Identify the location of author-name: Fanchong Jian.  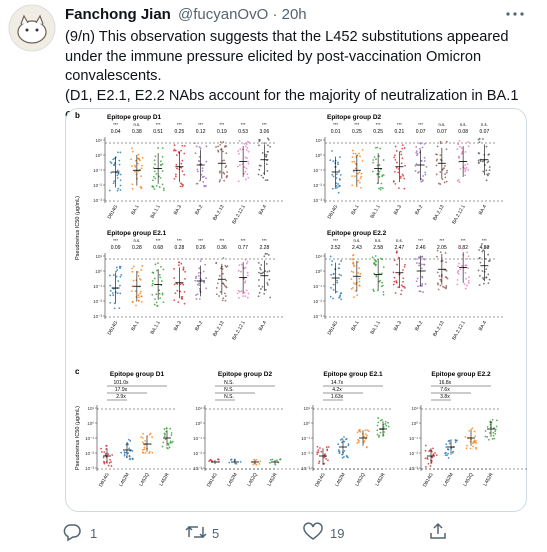
(118, 14).